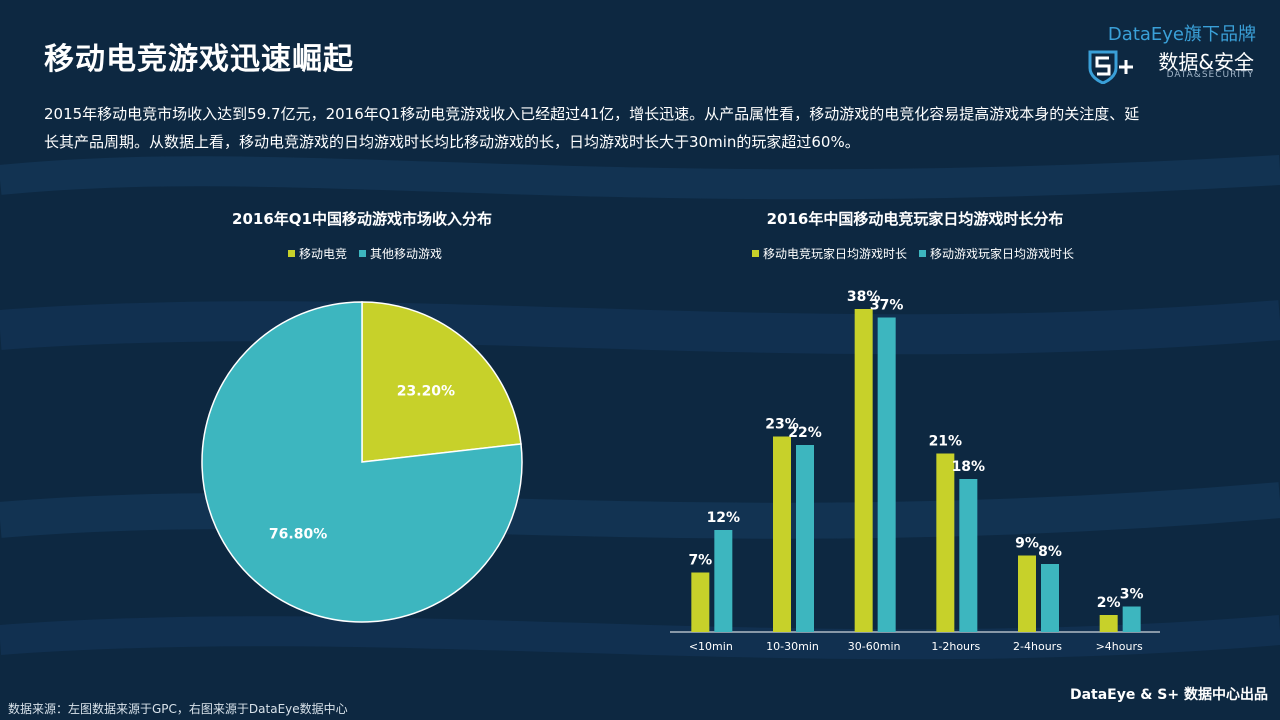  Describe the element at coordinates (782, 425) in the screenshot. I see `bar-data-label: 23%` at that location.